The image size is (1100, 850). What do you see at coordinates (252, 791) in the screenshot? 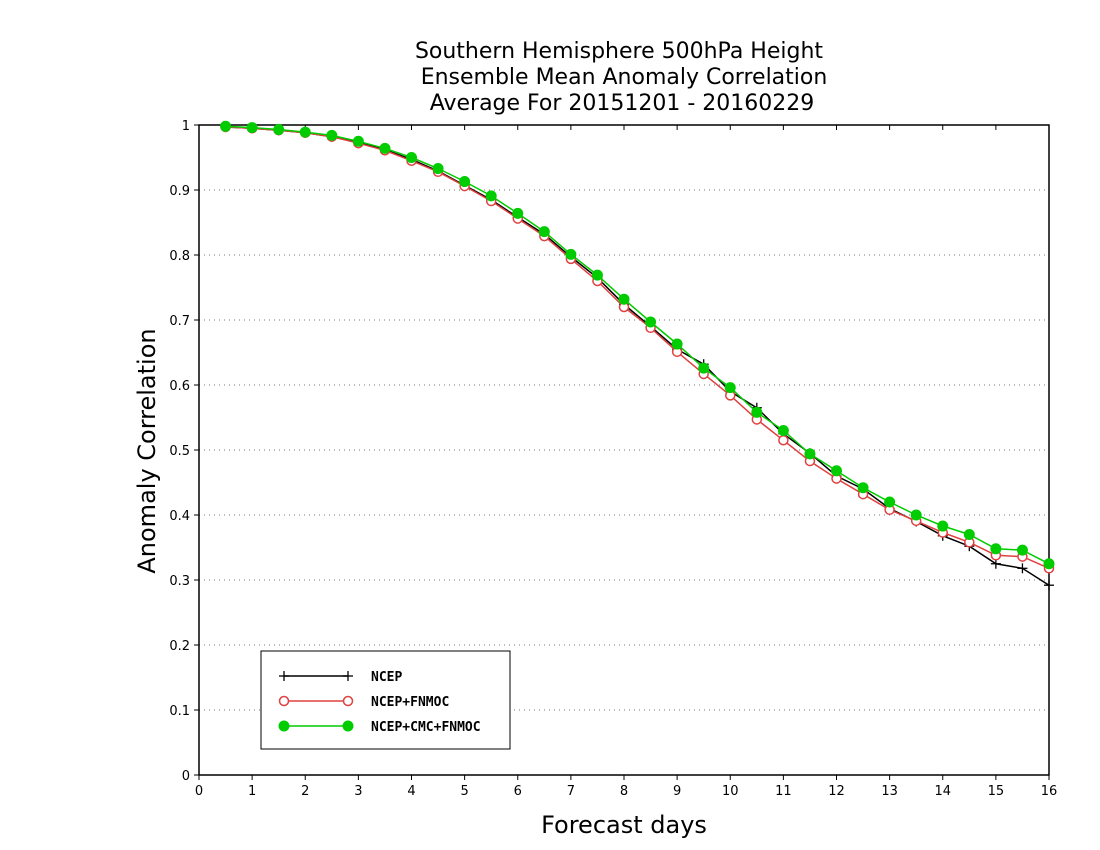
I see `x-tick-label: 1` at bounding box center [252, 791].